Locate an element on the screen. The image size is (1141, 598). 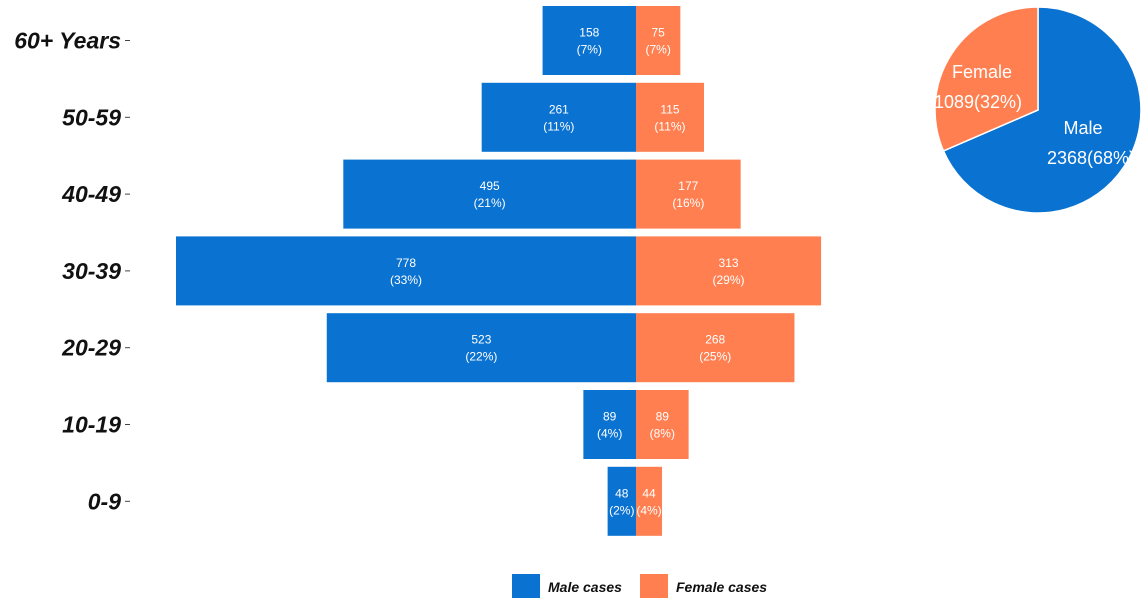
category-label: 30-39 is located at coordinates (91, 271).